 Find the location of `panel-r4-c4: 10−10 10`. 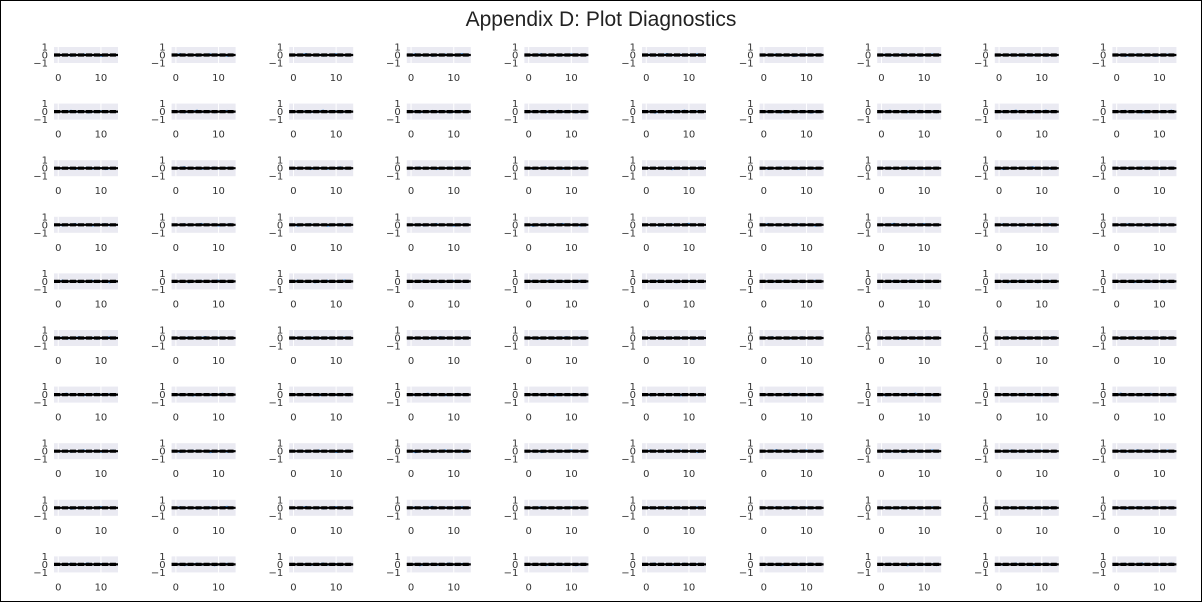

panel-r4-c4: 10−10 10 is located at coordinates (428, 233).